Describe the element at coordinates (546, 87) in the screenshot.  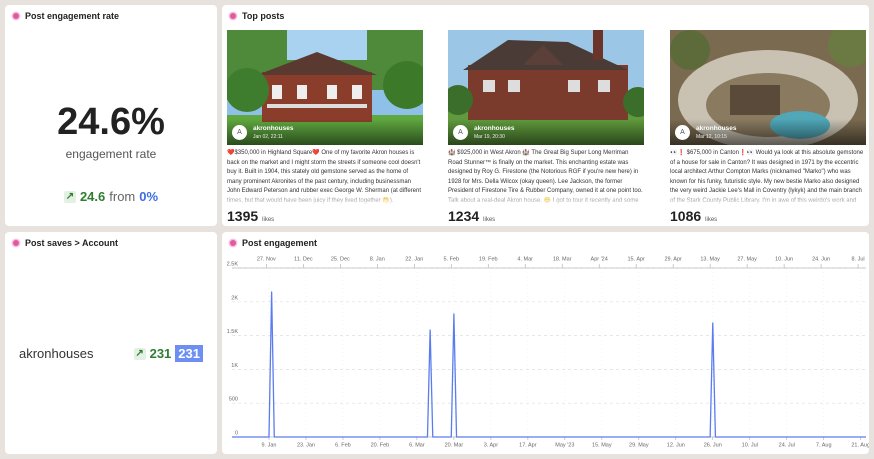
I see `post-image: A akronhouses Mar 19, 20:30` at that location.